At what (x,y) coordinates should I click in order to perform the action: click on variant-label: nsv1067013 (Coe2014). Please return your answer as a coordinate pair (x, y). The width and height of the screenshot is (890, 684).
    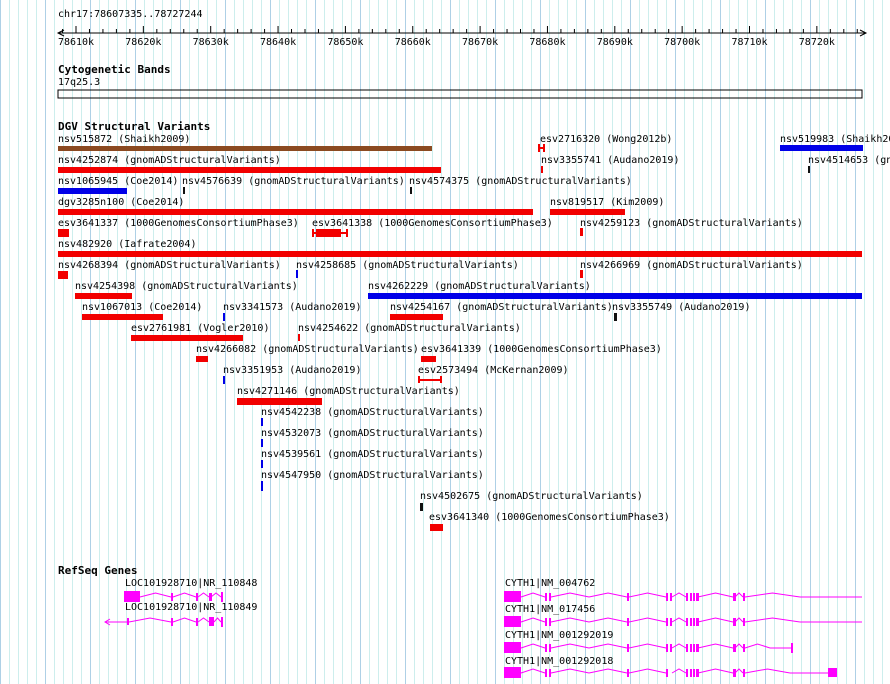
    Looking at the image, I should click on (142, 307).